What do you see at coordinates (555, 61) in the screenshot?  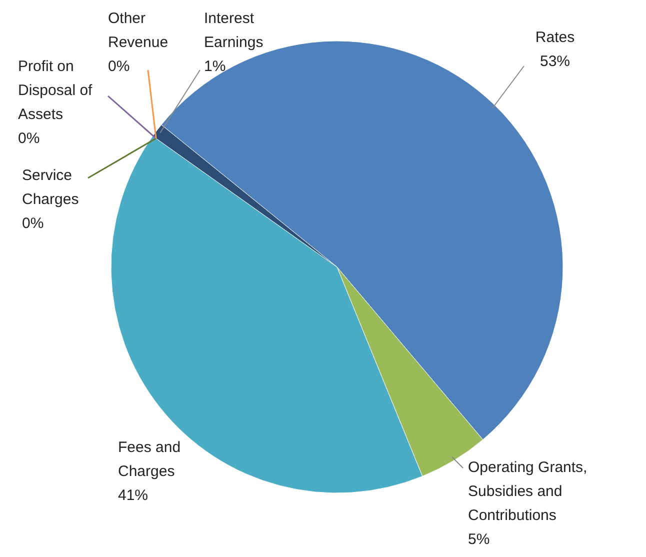 I see `data-label: 53%` at bounding box center [555, 61].